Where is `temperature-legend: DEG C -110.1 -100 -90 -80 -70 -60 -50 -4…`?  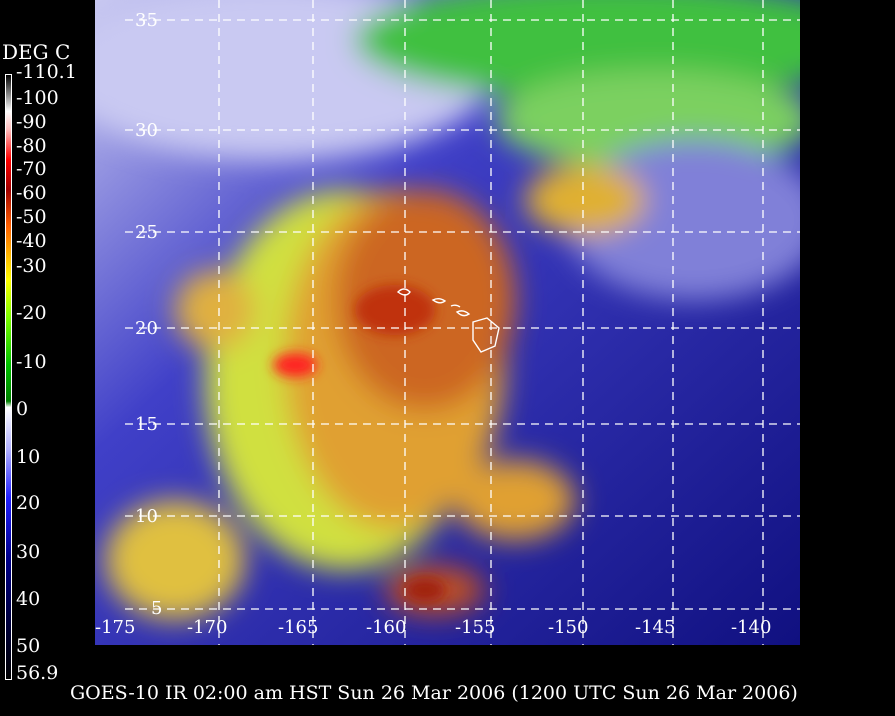
temperature-legend: DEG C -110.1 -100 -90 -80 -70 -60 -50 -4… is located at coordinates (47, 345).